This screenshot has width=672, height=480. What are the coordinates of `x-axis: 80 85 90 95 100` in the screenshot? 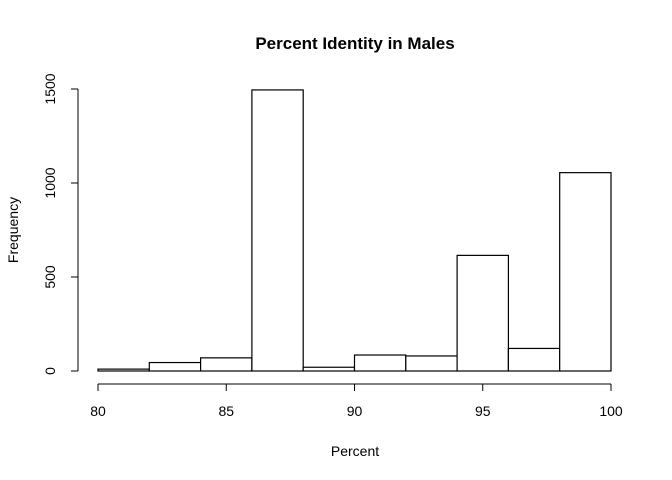 It's located at (356, 401).